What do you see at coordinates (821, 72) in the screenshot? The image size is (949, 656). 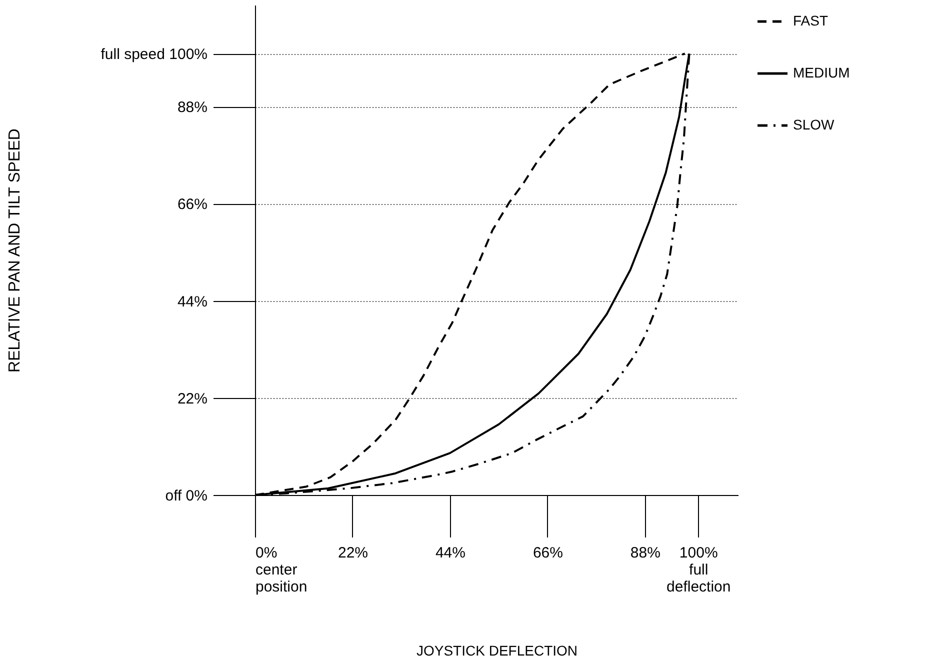 I see `legend-label: MEDIUM` at bounding box center [821, 72].